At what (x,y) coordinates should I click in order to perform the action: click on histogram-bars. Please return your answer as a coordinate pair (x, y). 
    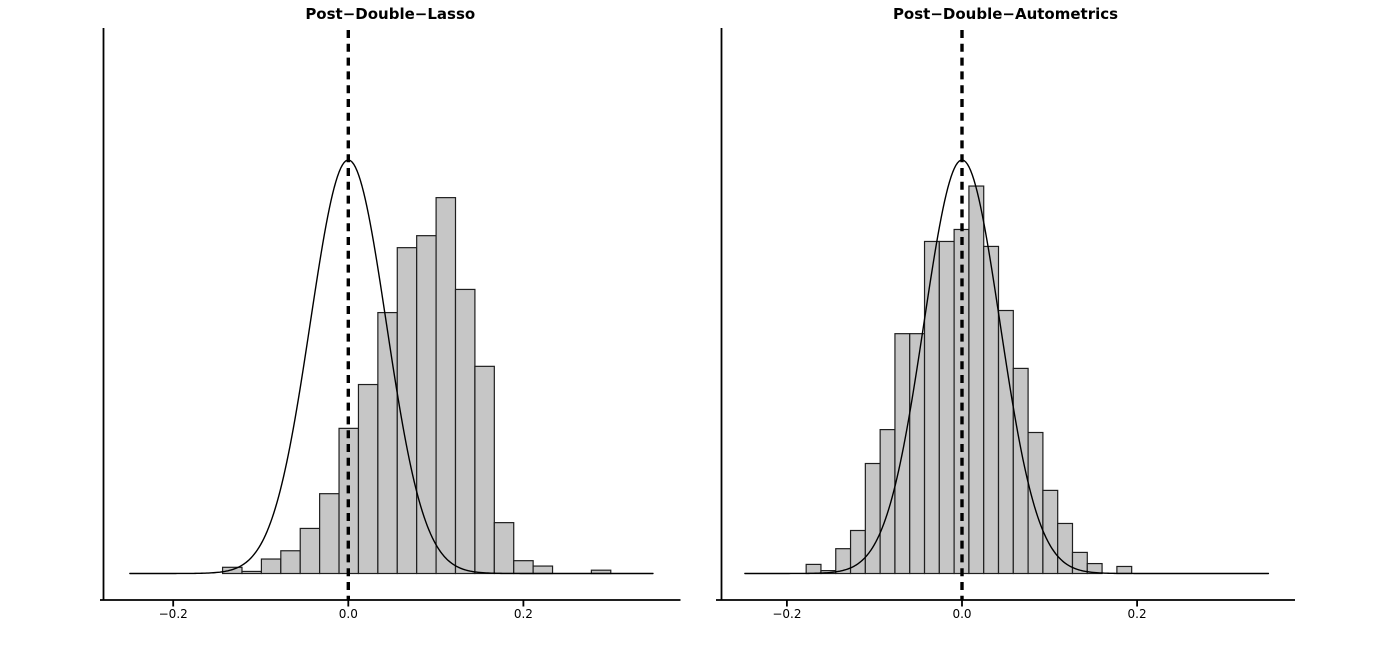
    Looking at the image, I should click on (969, 380).